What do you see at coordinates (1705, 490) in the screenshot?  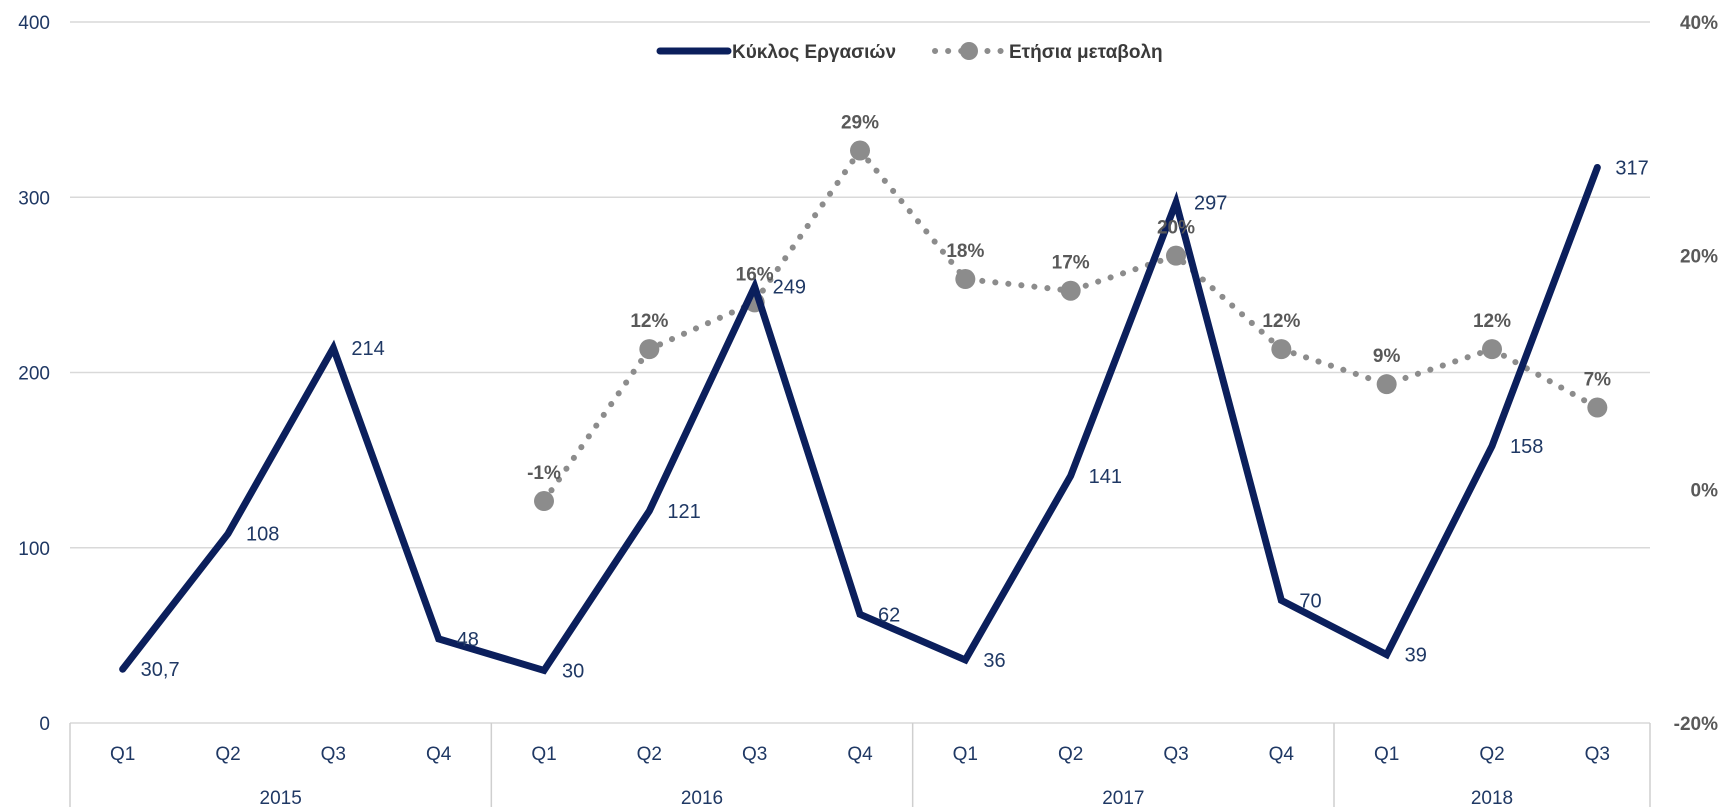 I see `right-tick-label: 0%` at bounding box center [1705, 490].